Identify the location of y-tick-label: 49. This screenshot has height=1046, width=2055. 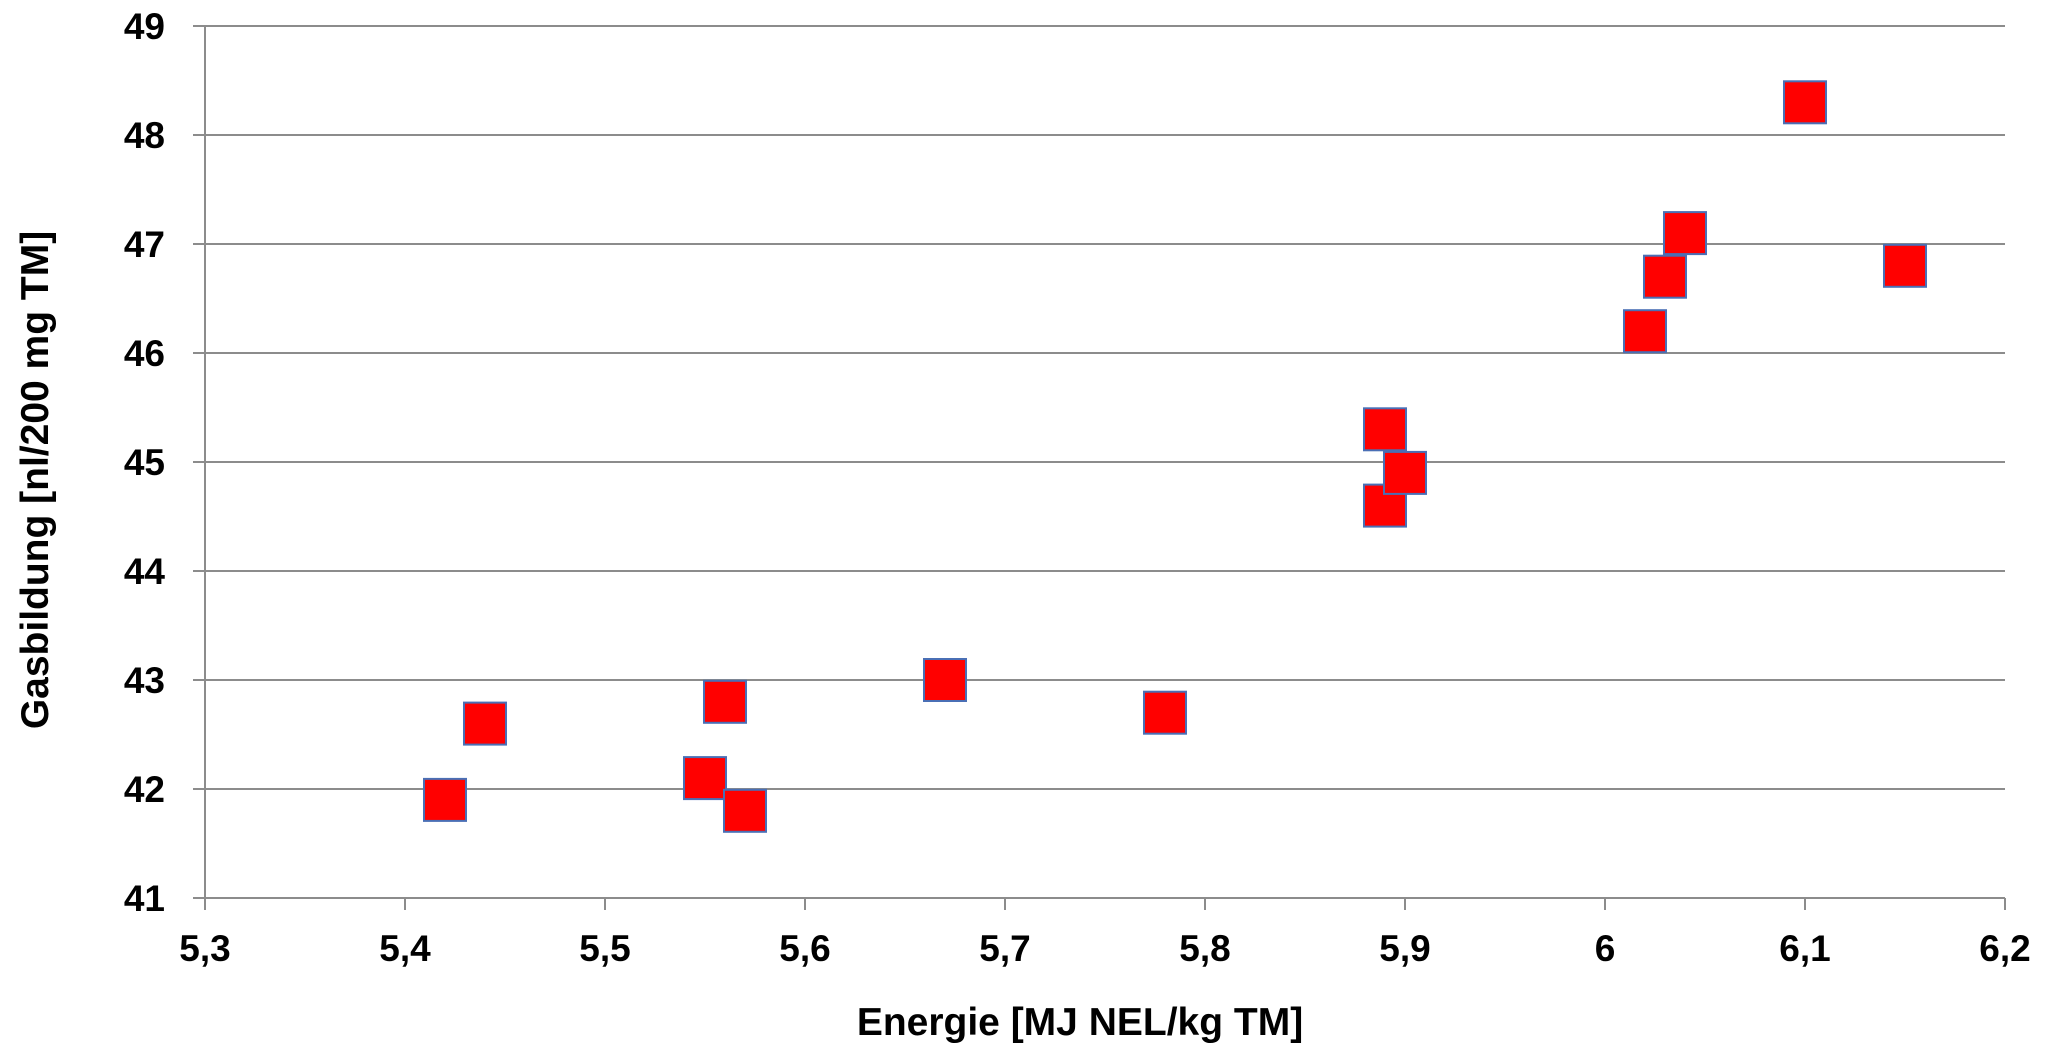
(144, 26).